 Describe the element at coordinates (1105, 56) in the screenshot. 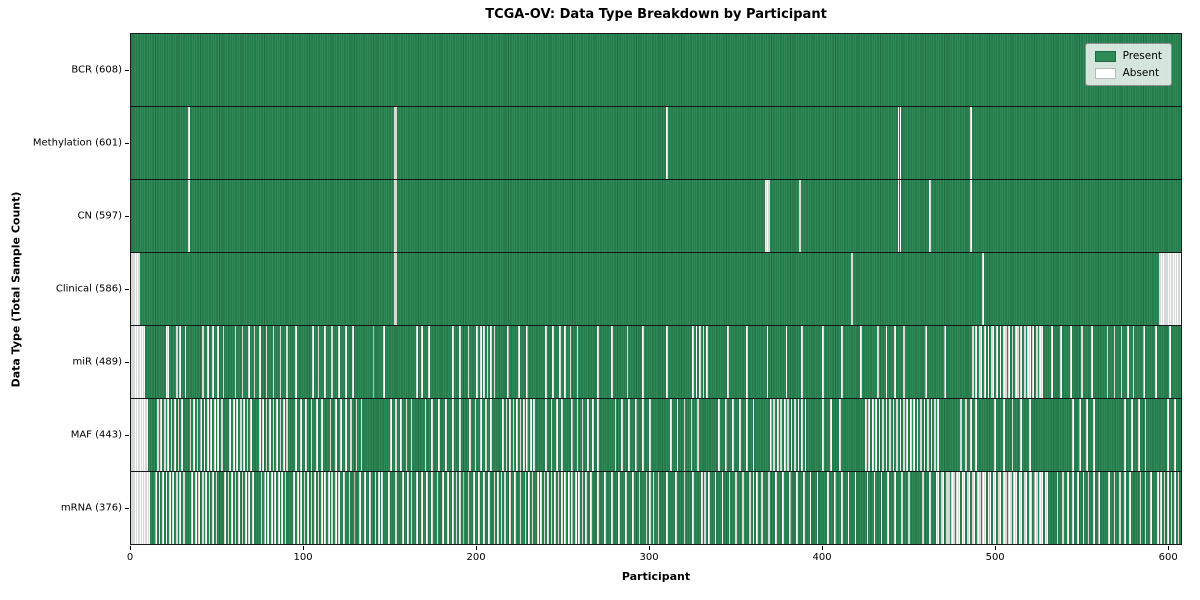

I see `present-swatch-icon` at that location.